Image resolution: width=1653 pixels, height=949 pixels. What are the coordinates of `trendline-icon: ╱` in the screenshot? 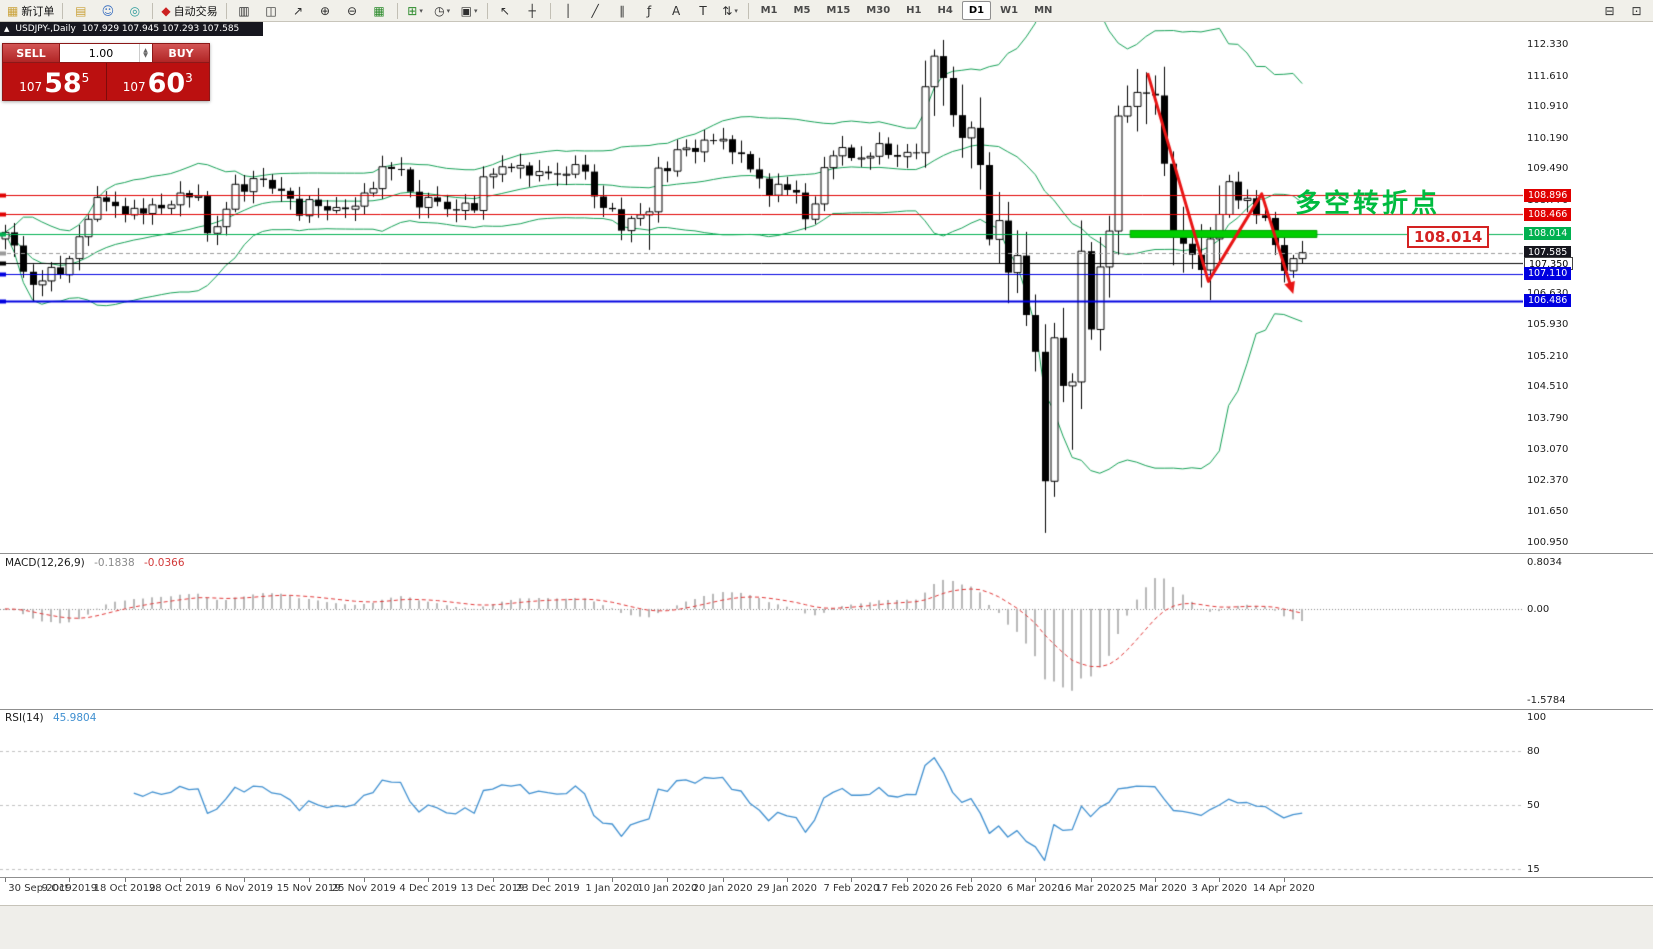 It's located at (595, 10).